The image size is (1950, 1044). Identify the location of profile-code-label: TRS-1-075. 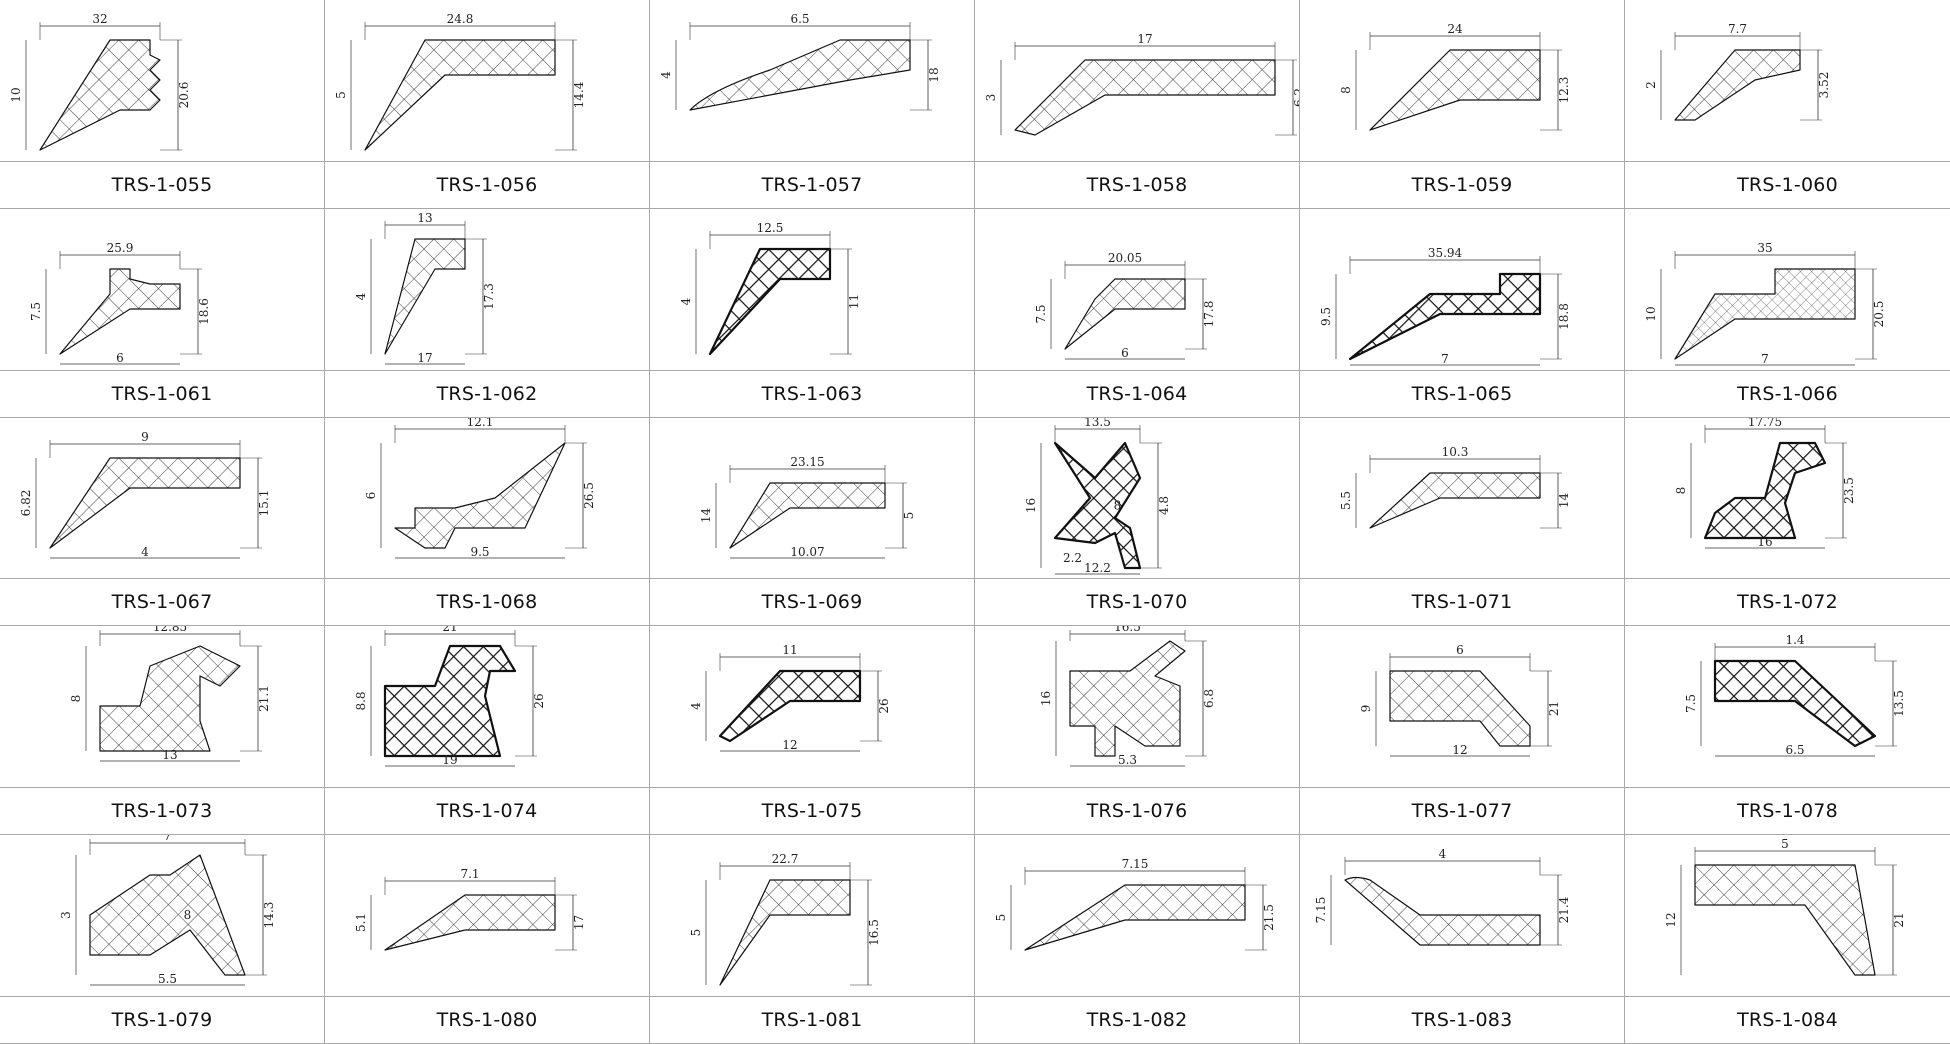
(812, 811).